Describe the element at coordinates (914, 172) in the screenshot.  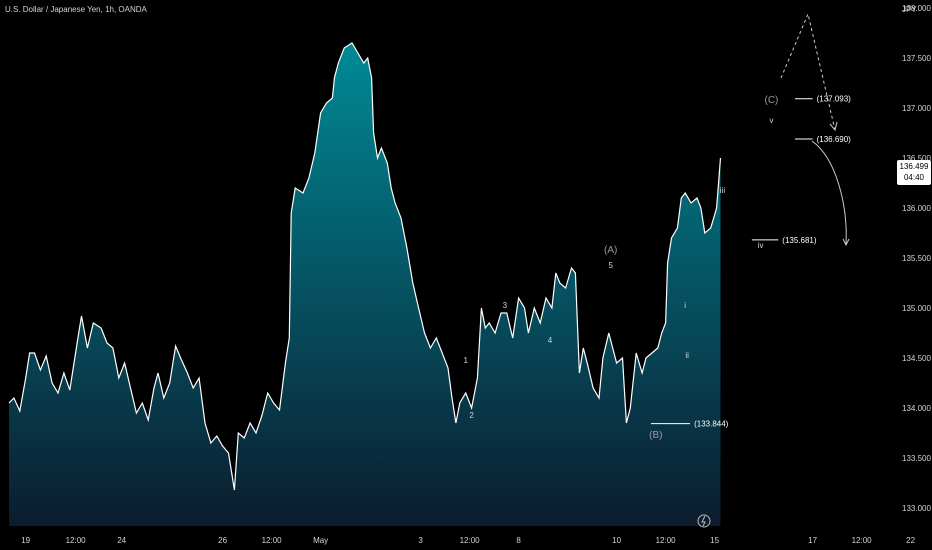
I see `current-price-label: 136.499 04:40` at that location.